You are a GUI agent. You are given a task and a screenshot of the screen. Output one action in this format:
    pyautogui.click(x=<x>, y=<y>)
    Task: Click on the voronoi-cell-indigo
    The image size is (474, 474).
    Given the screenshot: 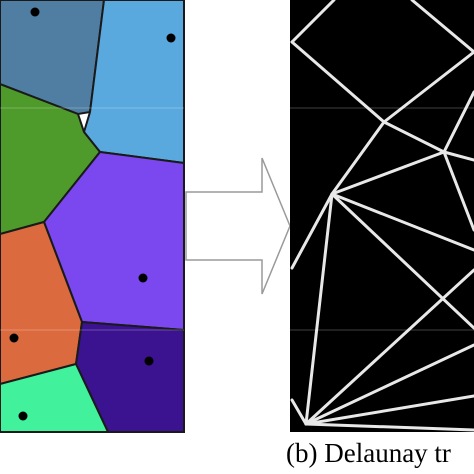 What is the action you would take?
    pyautogui.click(x=129, y=376)
    